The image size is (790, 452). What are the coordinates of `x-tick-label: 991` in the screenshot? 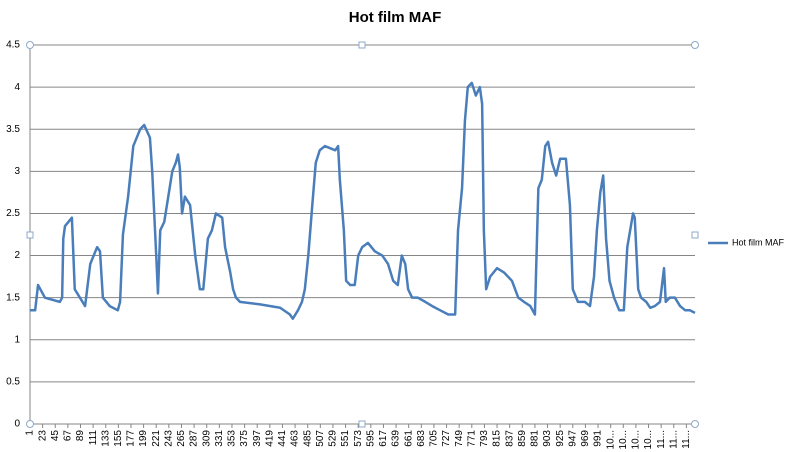 It's located at (598, 438).